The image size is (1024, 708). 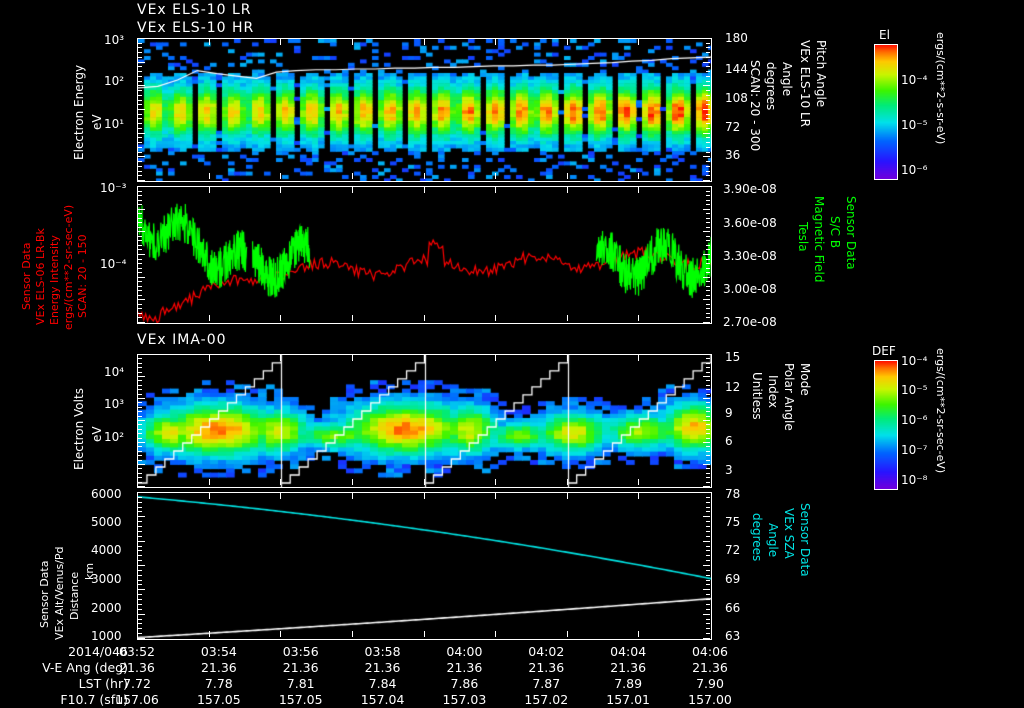 What do you see at coordinates (218, 683) in the screenshot?
I see `time-table-cell: 7.78` at bounding box center [218, 683].